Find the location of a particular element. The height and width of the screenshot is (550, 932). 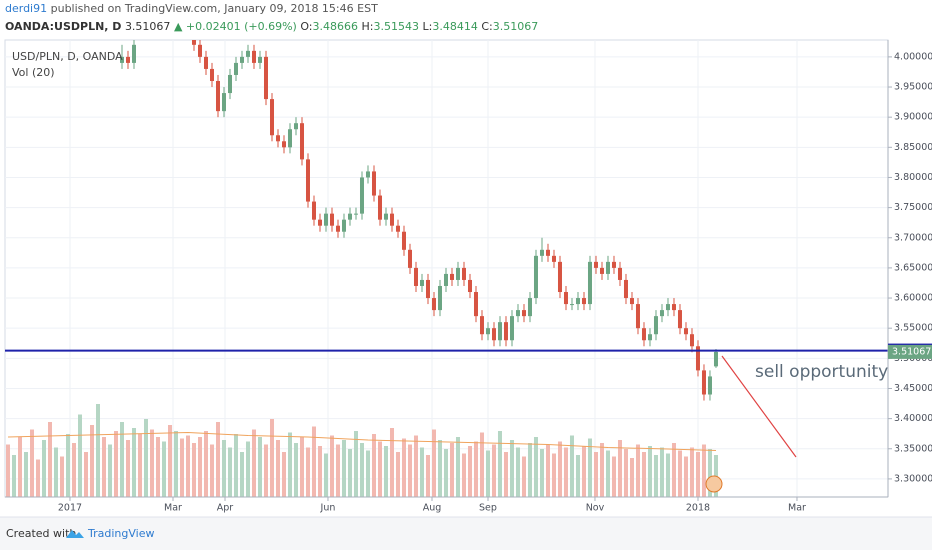

ohlc-value: 3.48414 is located at coordinates (455, 26).